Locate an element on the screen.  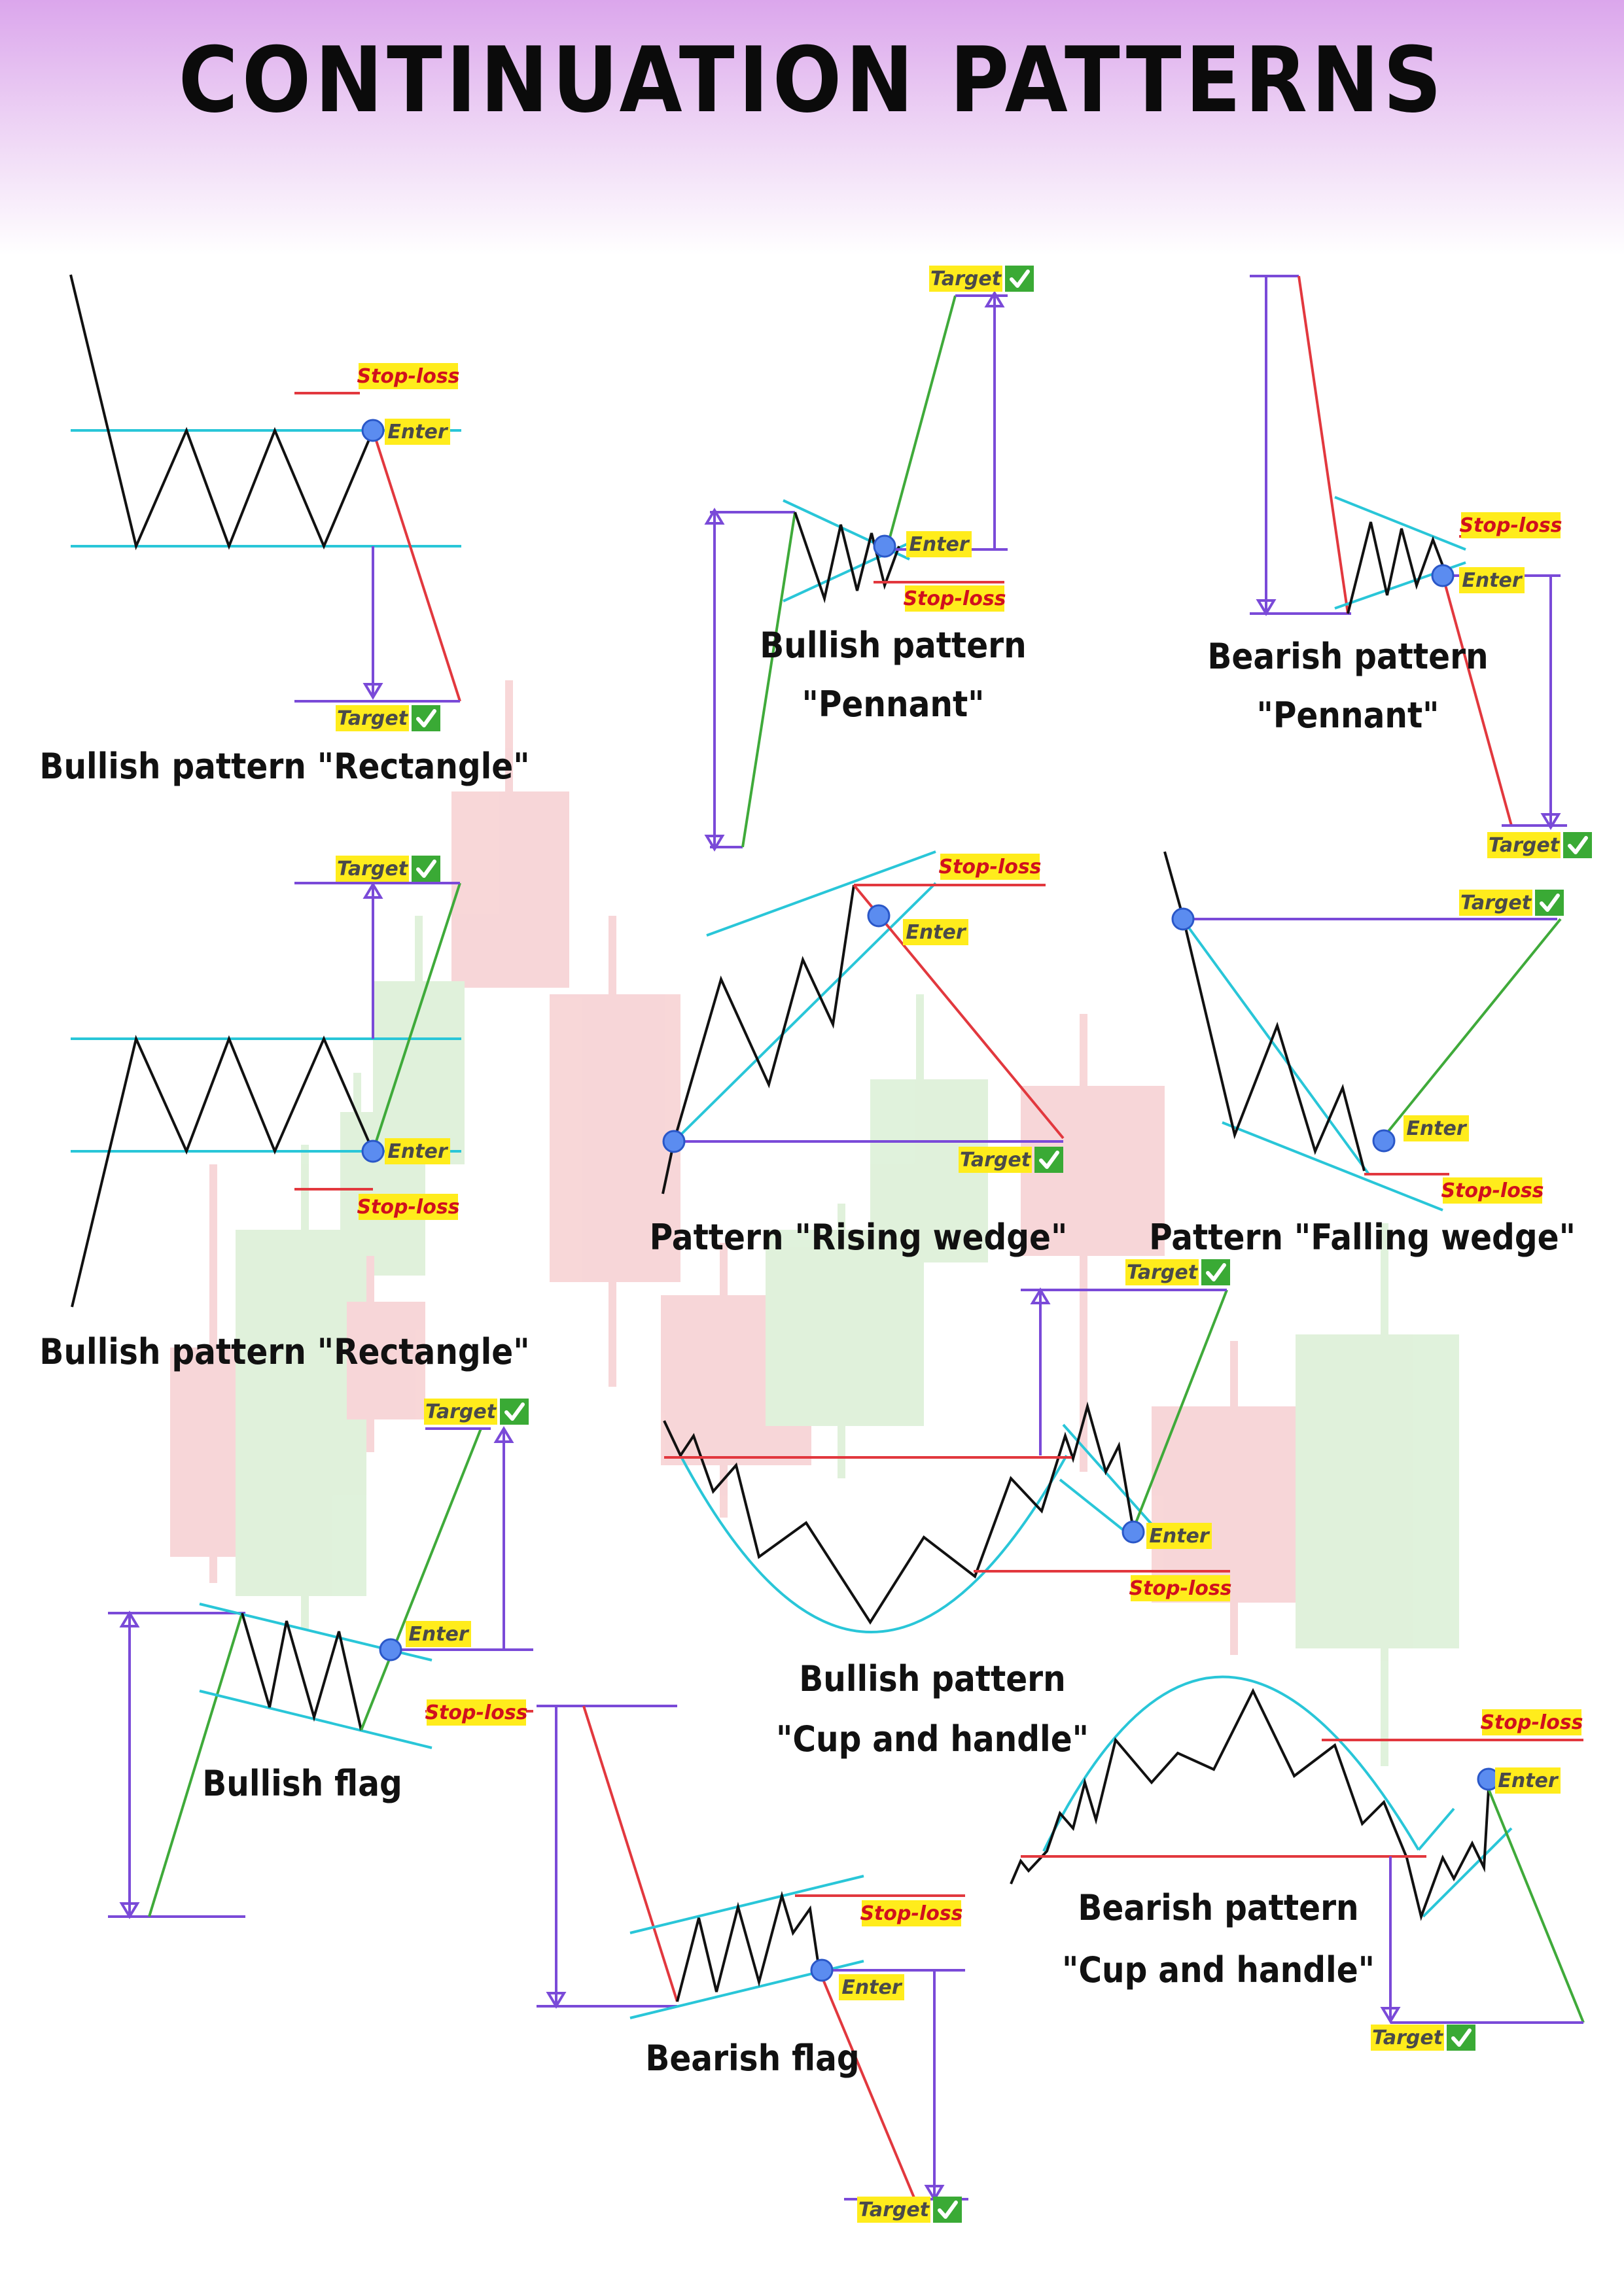
pattern-rising-wedge is located at coordinates (863, 1022).